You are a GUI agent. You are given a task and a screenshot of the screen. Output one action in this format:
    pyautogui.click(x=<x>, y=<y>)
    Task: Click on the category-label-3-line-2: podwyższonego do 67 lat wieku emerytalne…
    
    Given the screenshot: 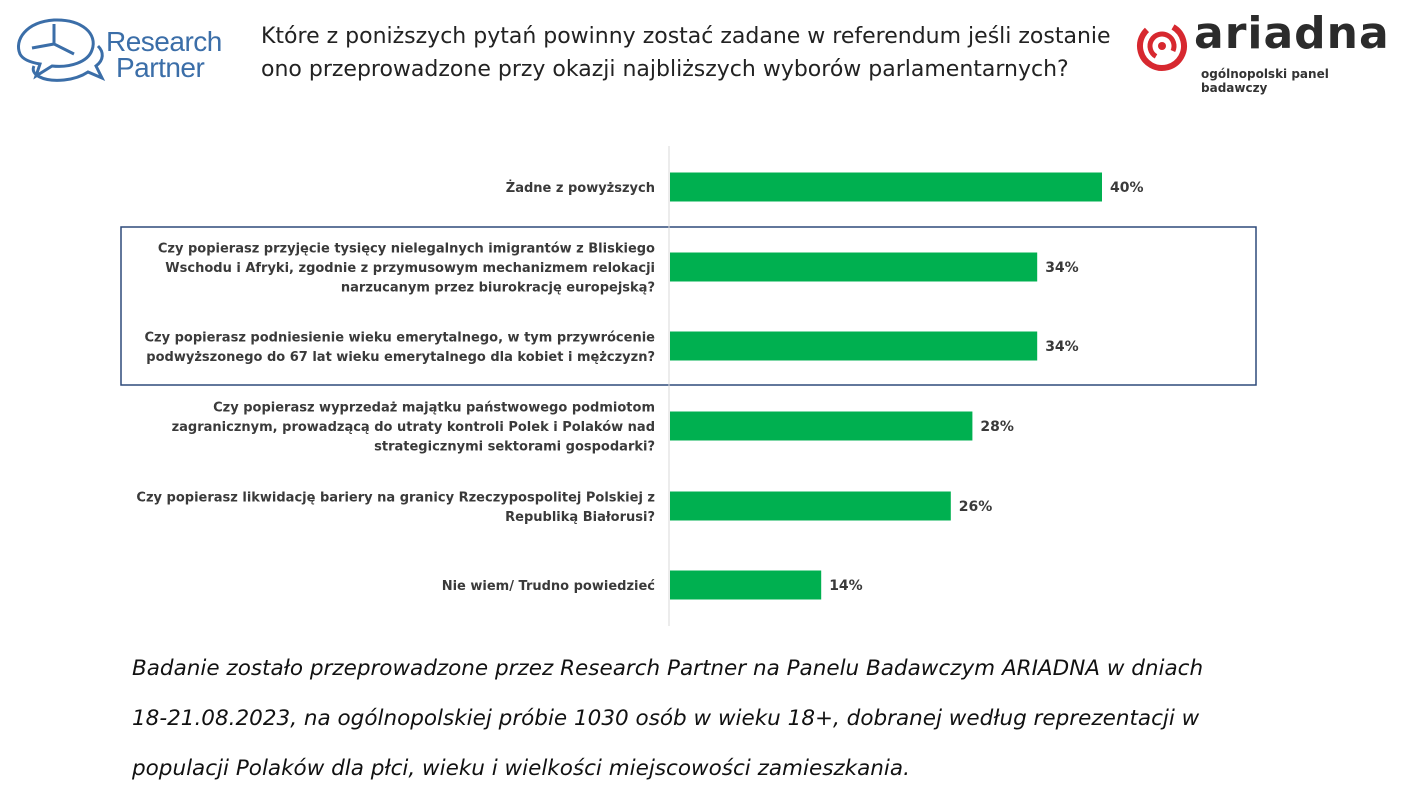 What is the action you would take?
    pyautogui.click(x=400, y=357)
    